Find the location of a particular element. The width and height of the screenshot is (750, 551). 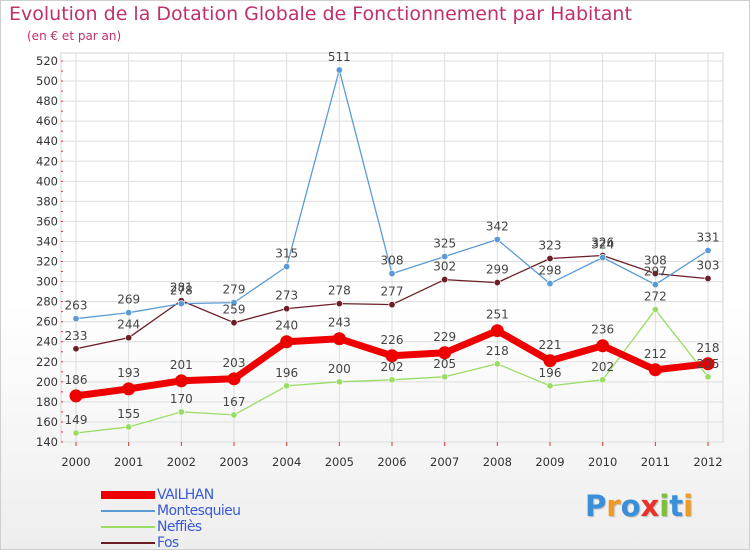

data-label-neffies: 202 is located at coordinates (602, 367).